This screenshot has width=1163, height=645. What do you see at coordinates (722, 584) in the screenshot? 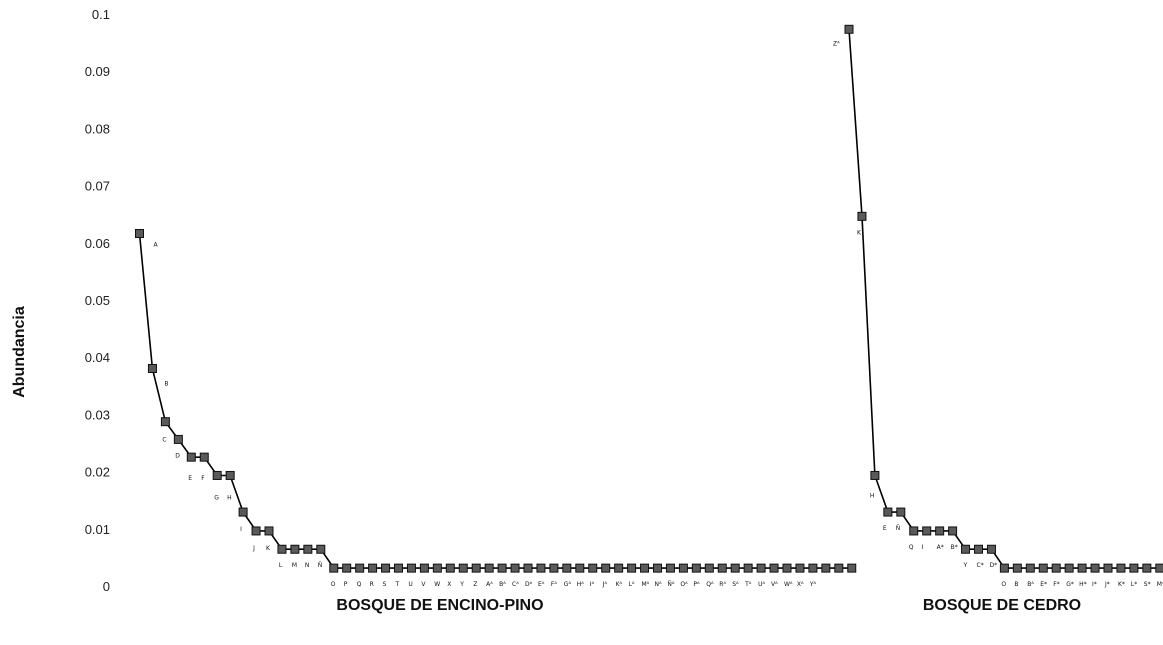
I see `point-label: Rᴬ` at bounding box center [722, 584].